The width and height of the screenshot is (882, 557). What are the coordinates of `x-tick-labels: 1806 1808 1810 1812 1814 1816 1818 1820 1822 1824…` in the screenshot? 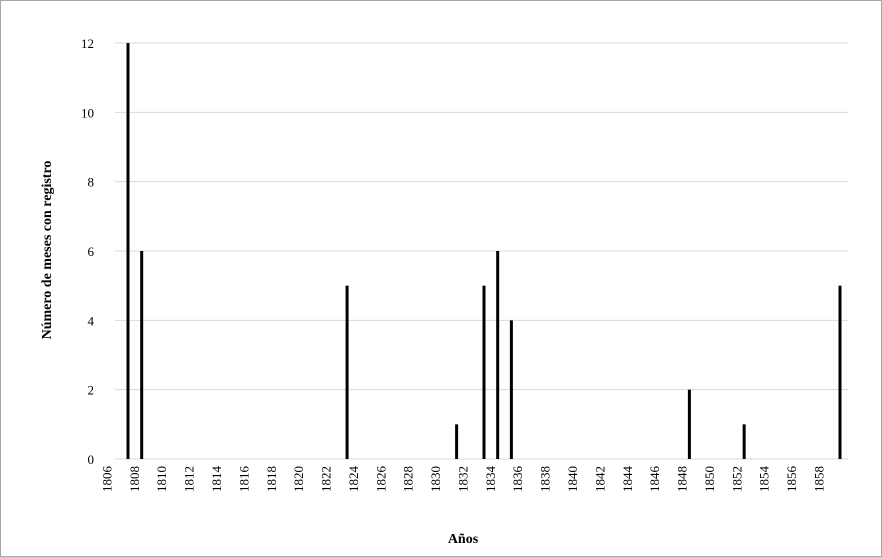 It's located at (462, 479).